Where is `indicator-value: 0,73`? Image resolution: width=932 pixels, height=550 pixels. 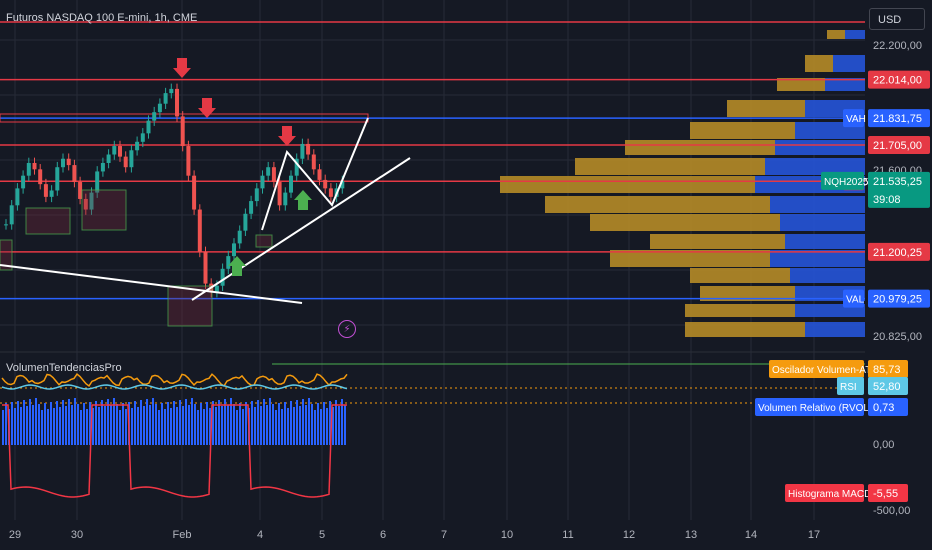 indicator-value: 0,73 is located at coordinates (883, 408).